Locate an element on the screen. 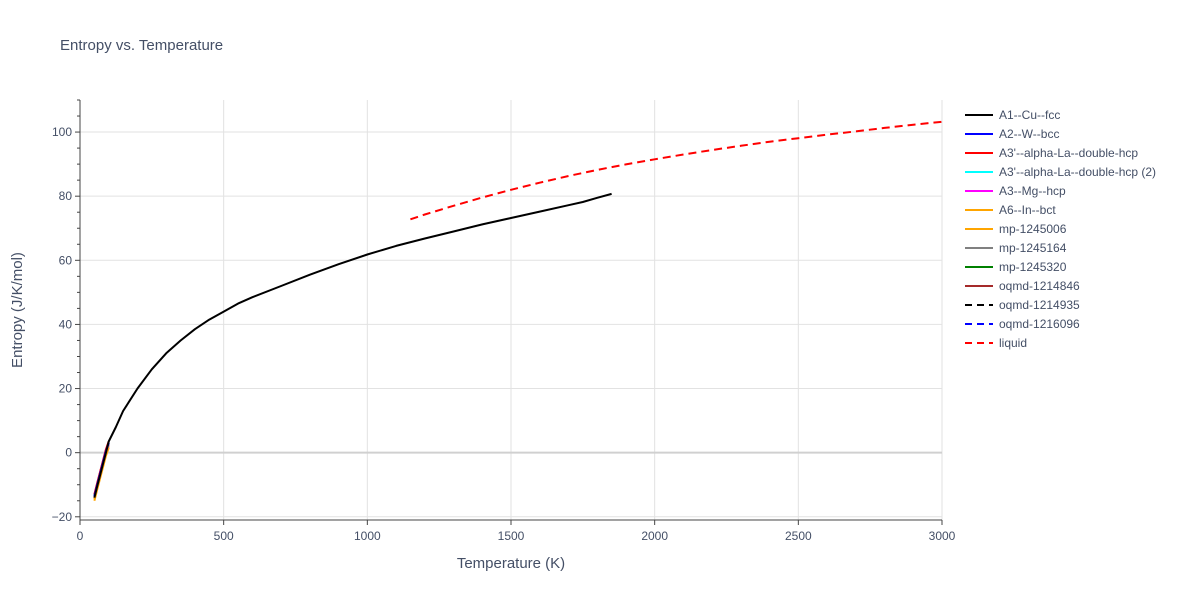  legend-item: mp-1245320 is located at coordinates (1016, 267).